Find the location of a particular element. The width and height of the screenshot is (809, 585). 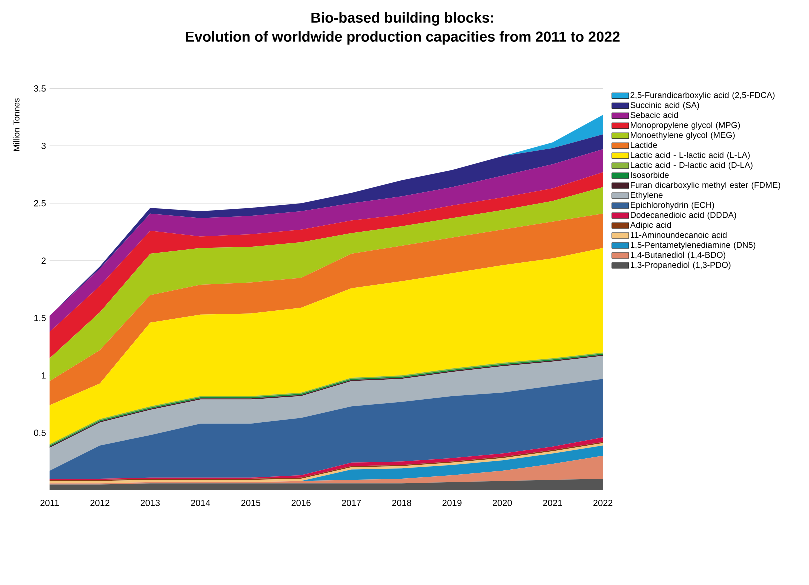

legend-label: 1,5-Pentametylenediamine (DN5) is located at coordinates (693, 246).